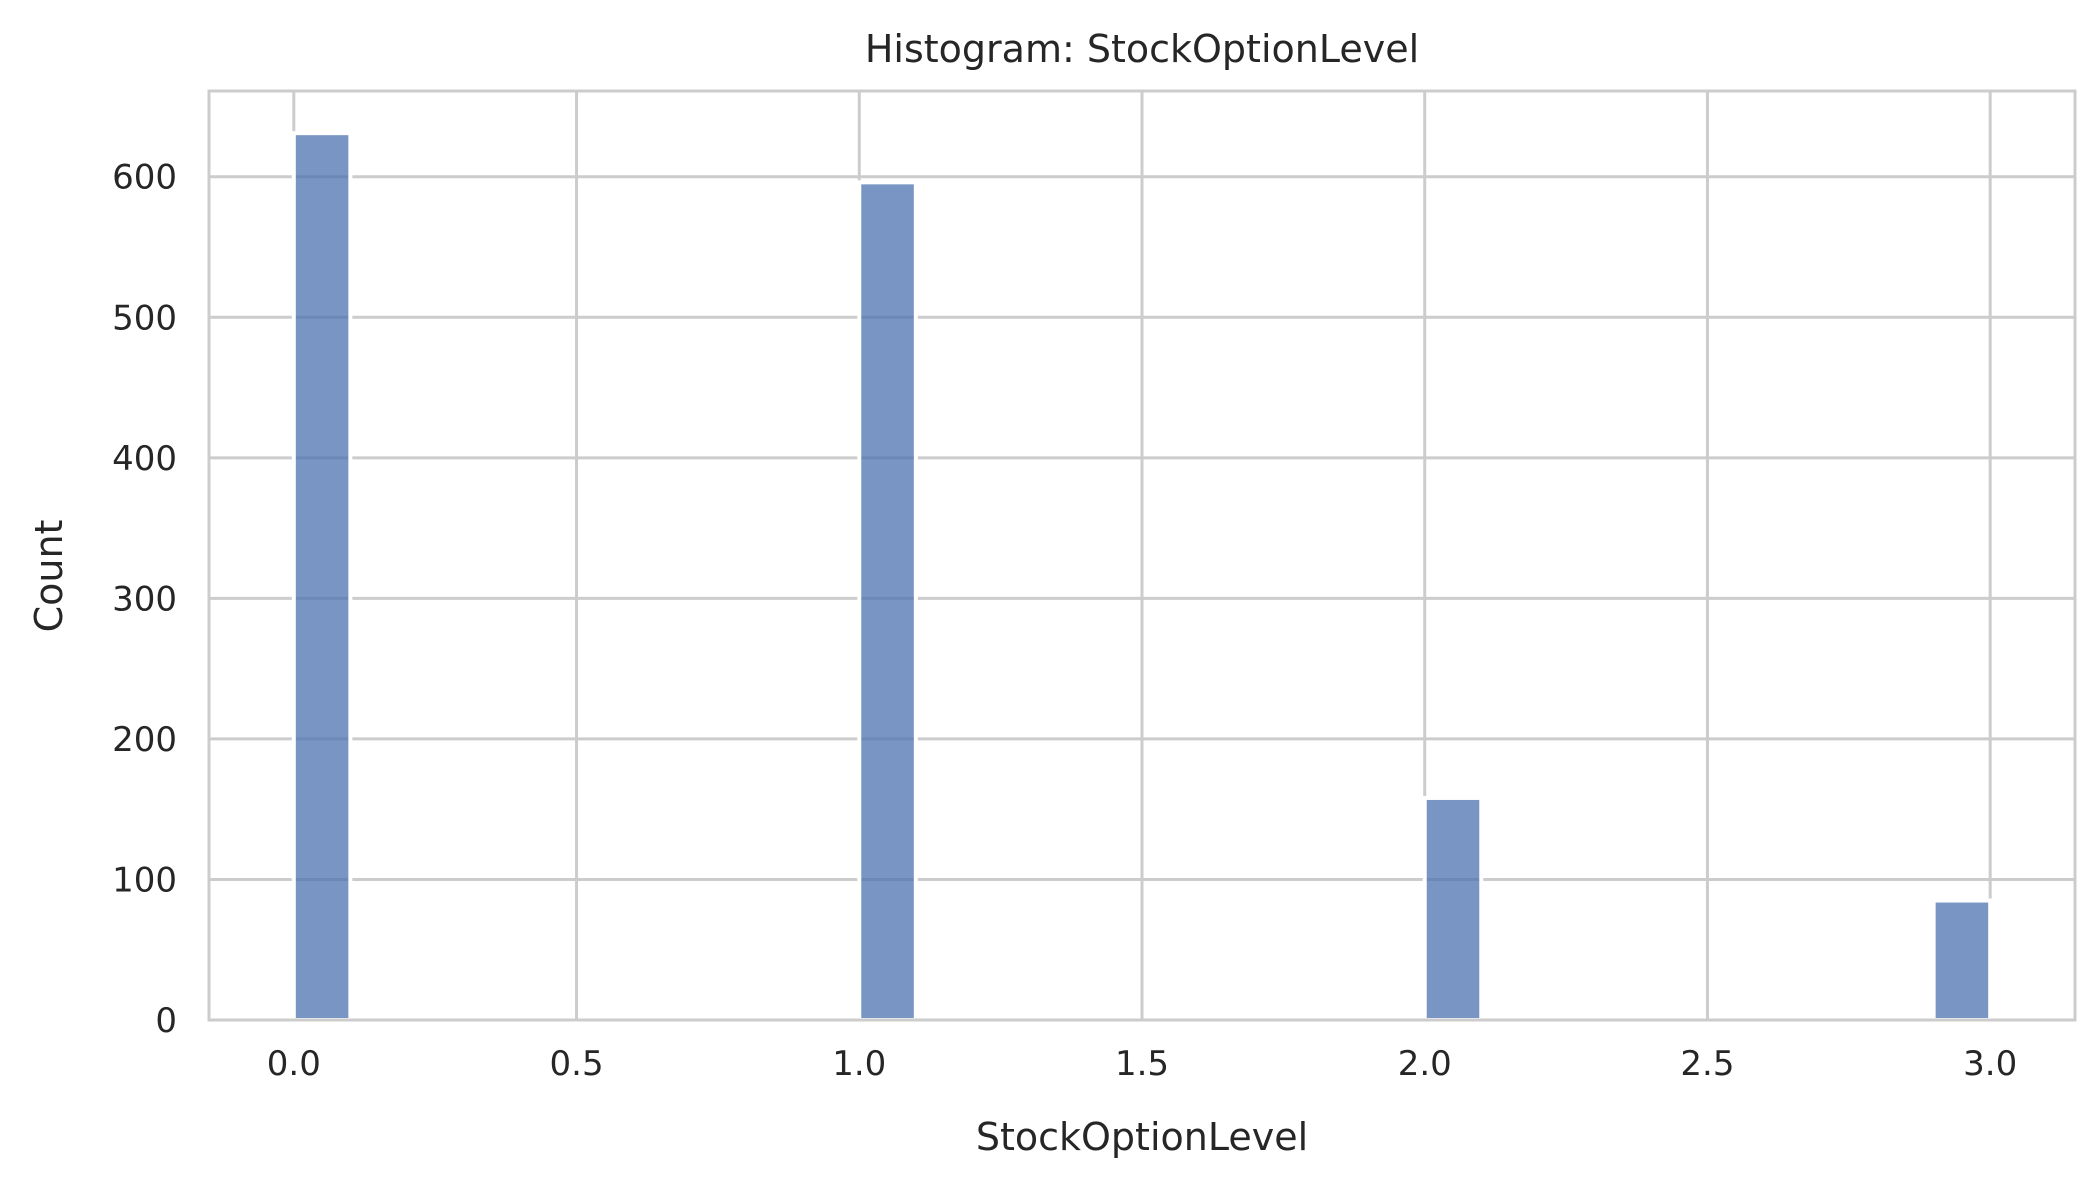 The height and width of the screenshot is (1195, 2098). What do you see at coordinates (144, 318) in the screenshot?
I see `y-tick-label-5: 500` at bounding box center [144, 318].